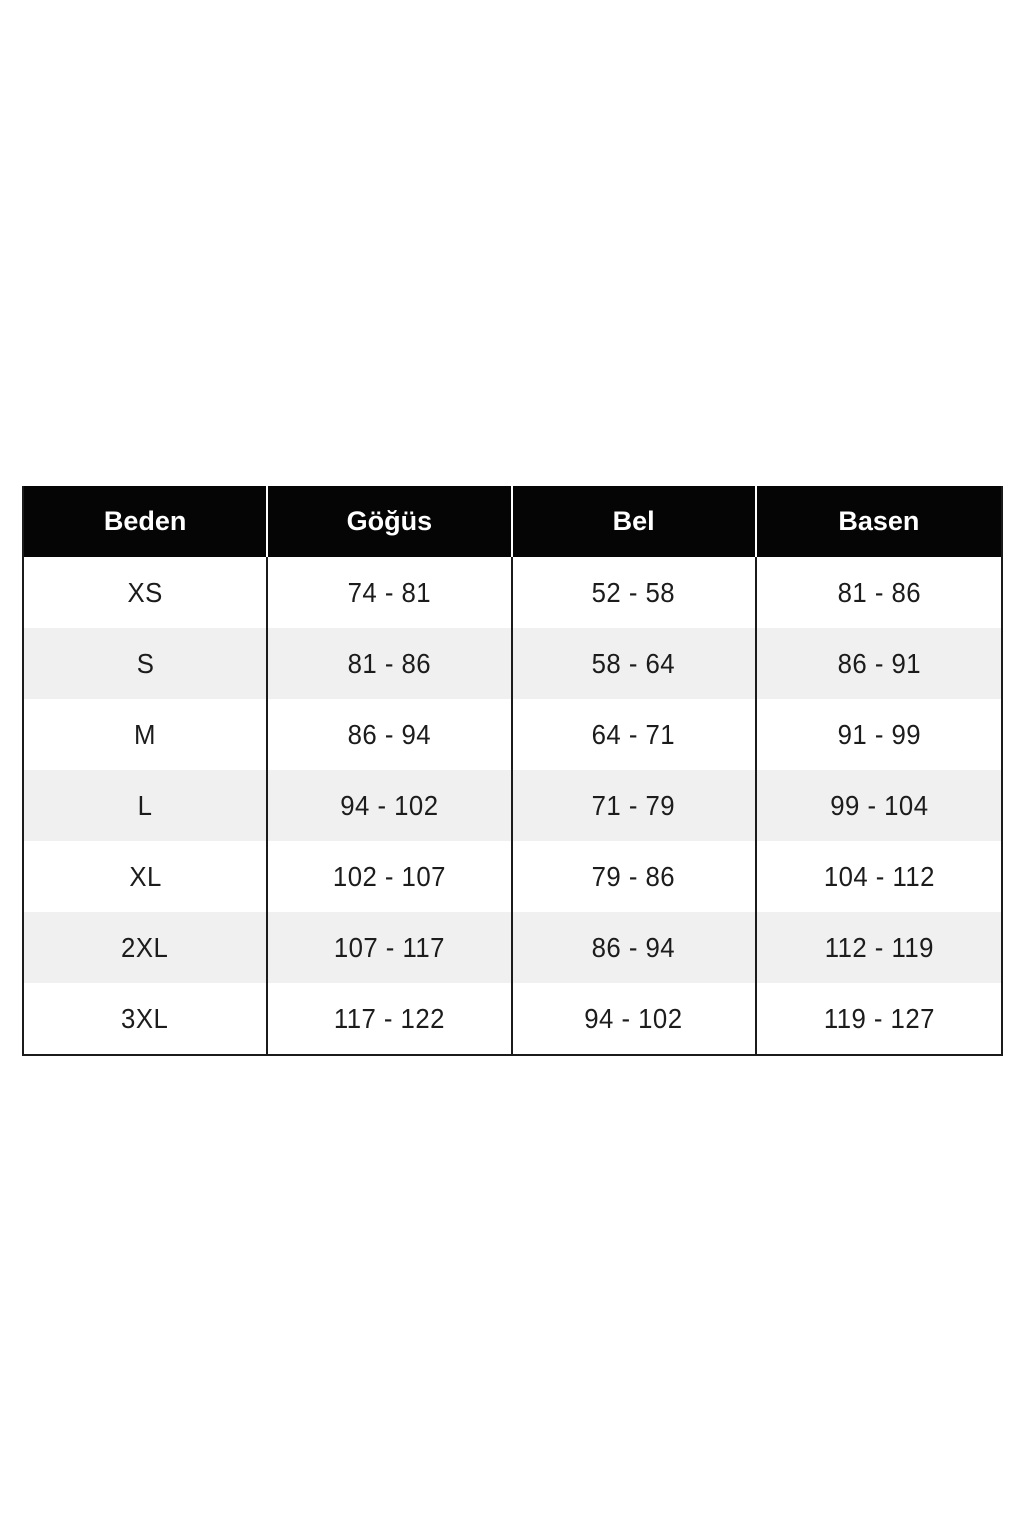  What do you see at coordinates (635, 663) in the screenshot?
I see `waist-cell: 58 - 64` at bounding box center [635, 663].